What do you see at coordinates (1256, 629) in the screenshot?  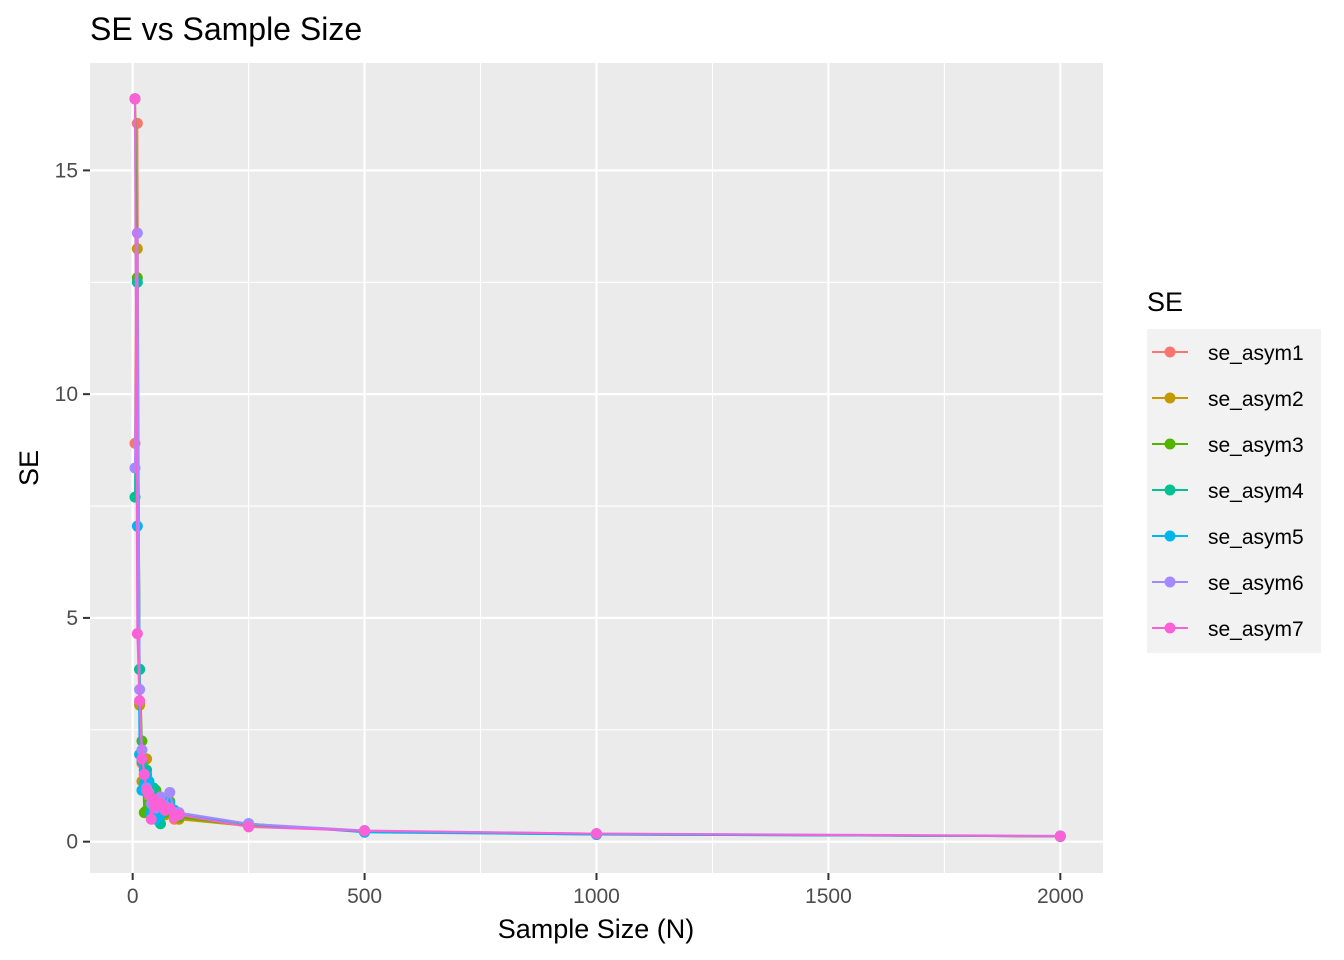 I see `legend-label: se_asym7` at bounding box center [1256, 629].